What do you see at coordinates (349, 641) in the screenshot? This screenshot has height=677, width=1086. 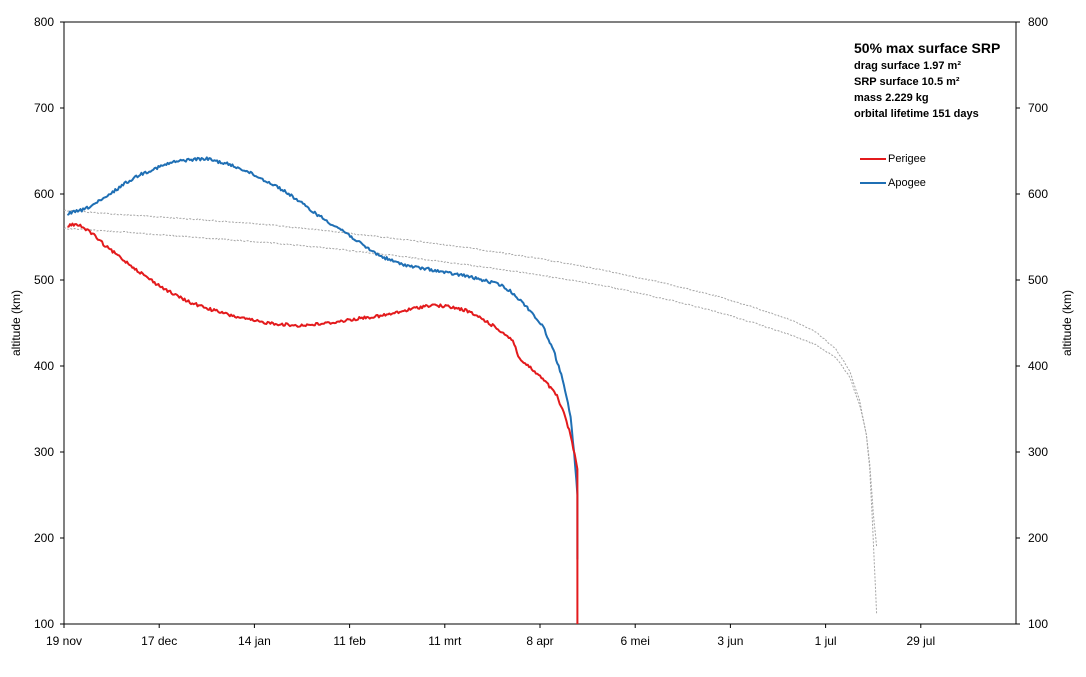 I see `x-tick-label: 11 feb` at bounding box center [349, 641].